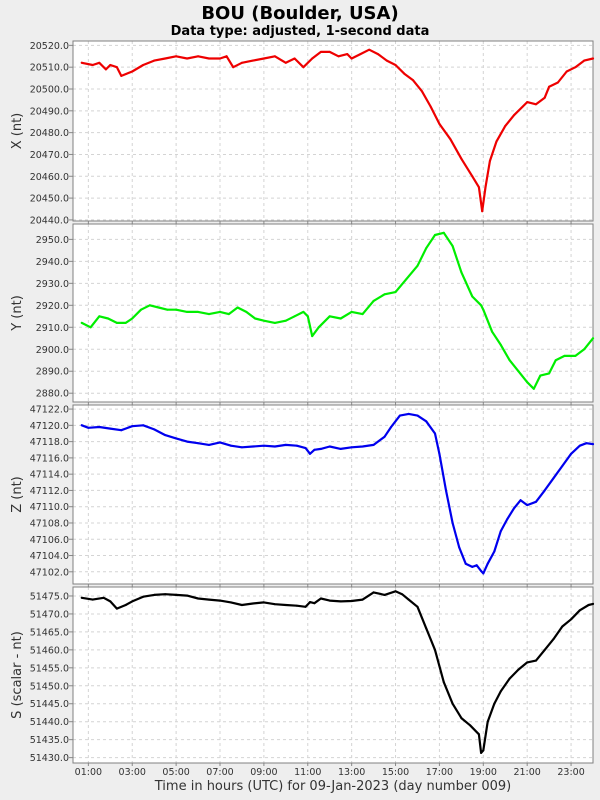  Describe the element at coordinates (49, 68) in the screenshot. I see `y-tick-label: 20510.0` at that location.